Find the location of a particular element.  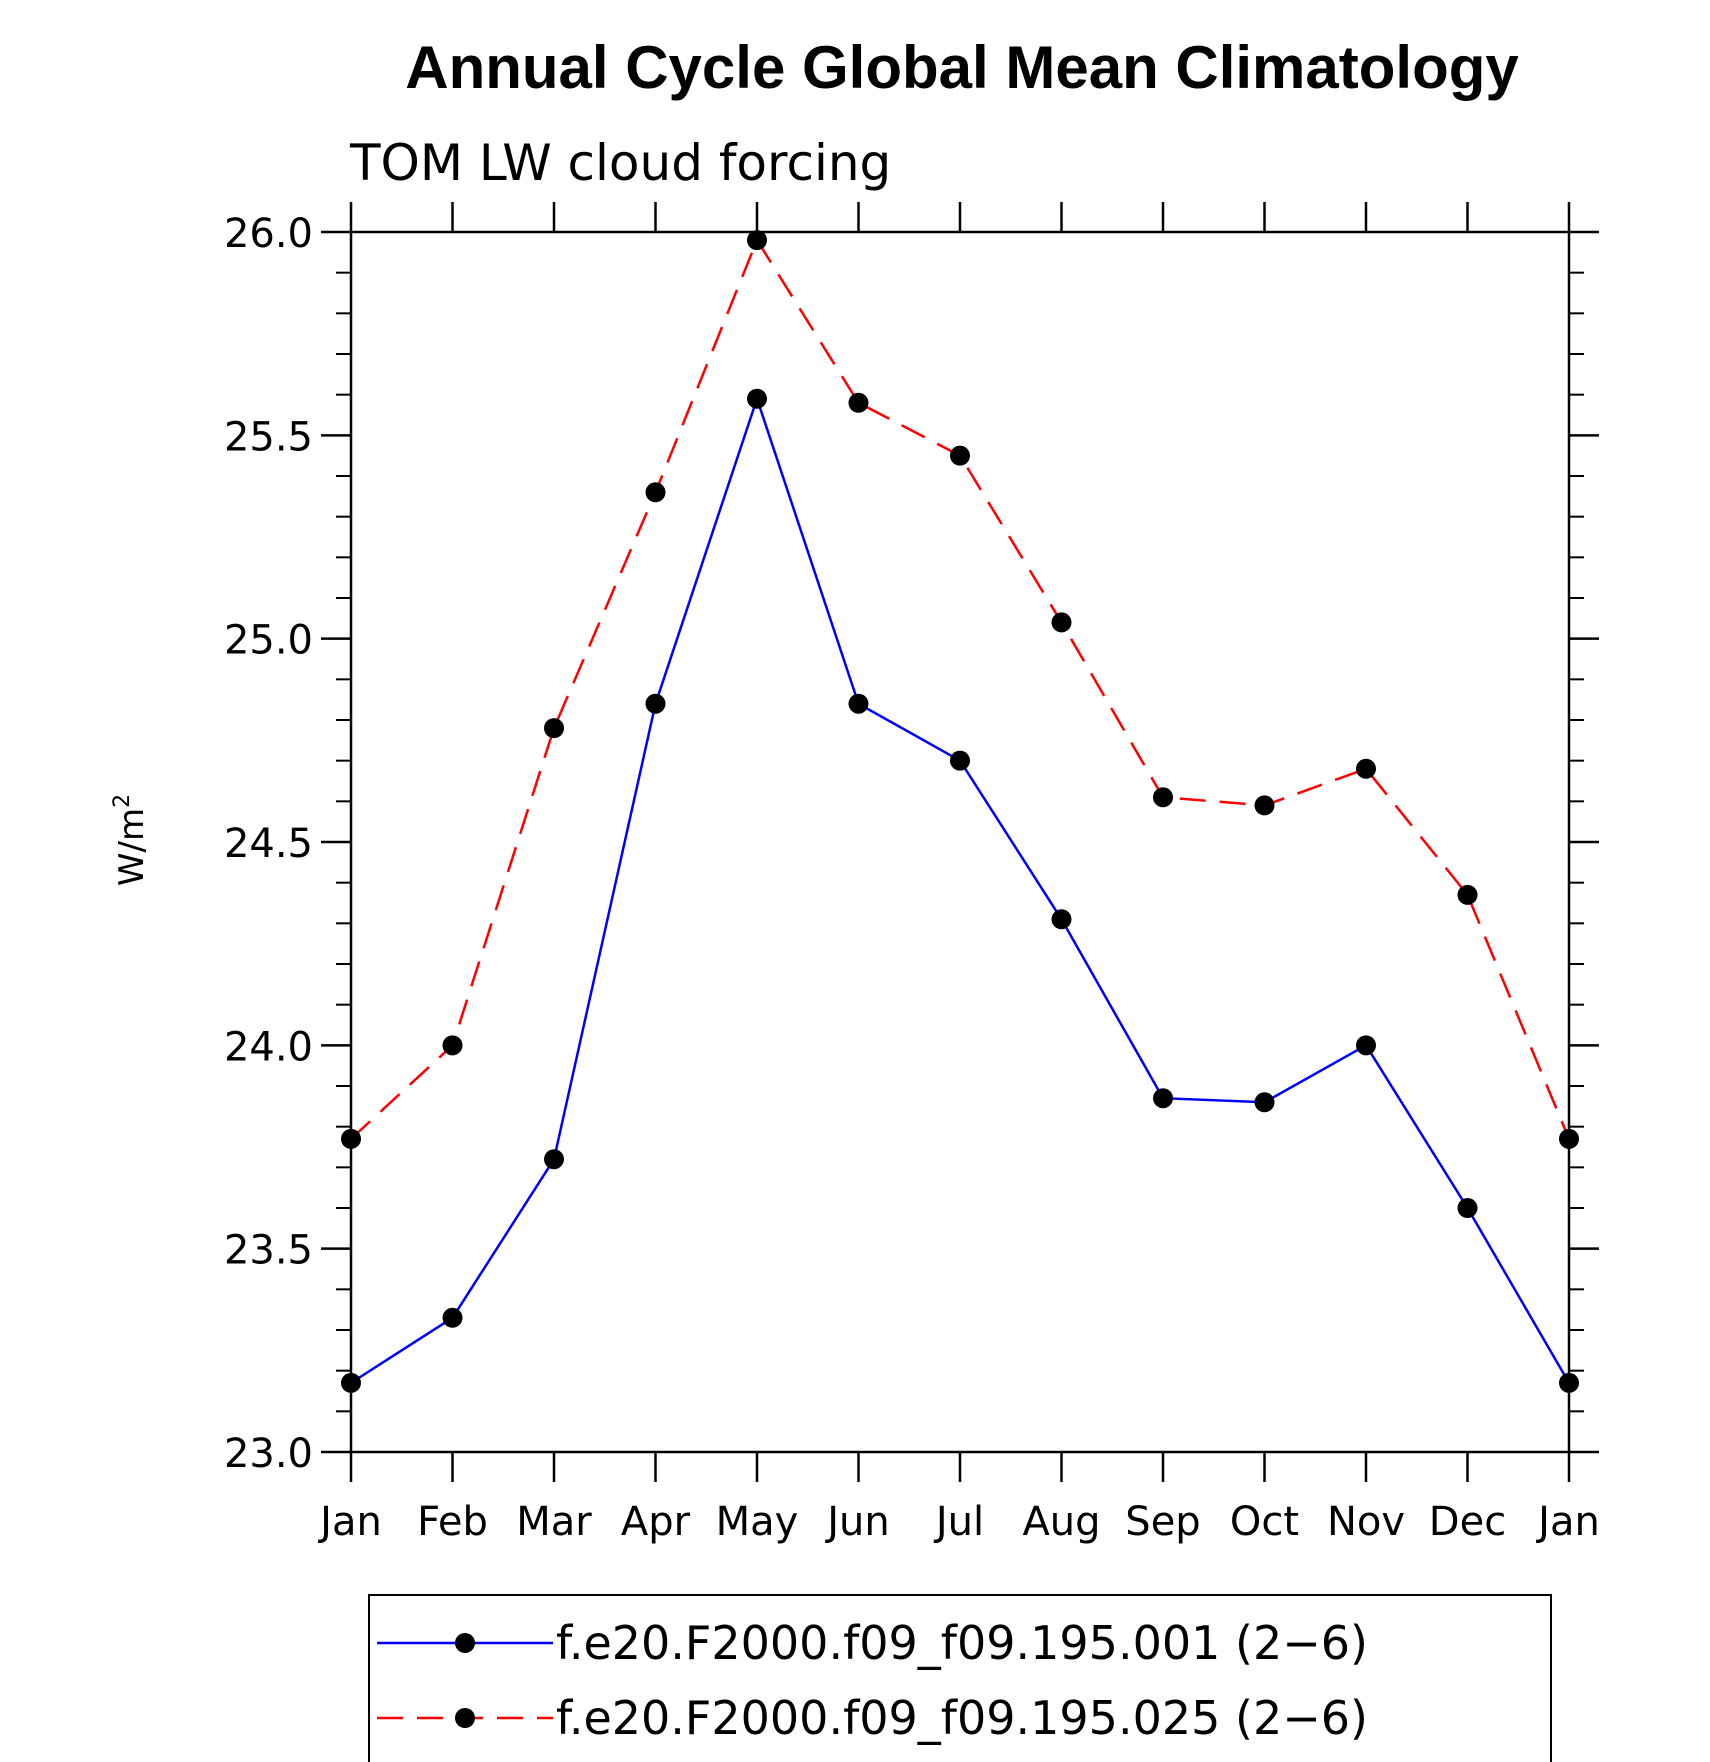

x-tick-label: Mar is located at coordinates (554, 1522).